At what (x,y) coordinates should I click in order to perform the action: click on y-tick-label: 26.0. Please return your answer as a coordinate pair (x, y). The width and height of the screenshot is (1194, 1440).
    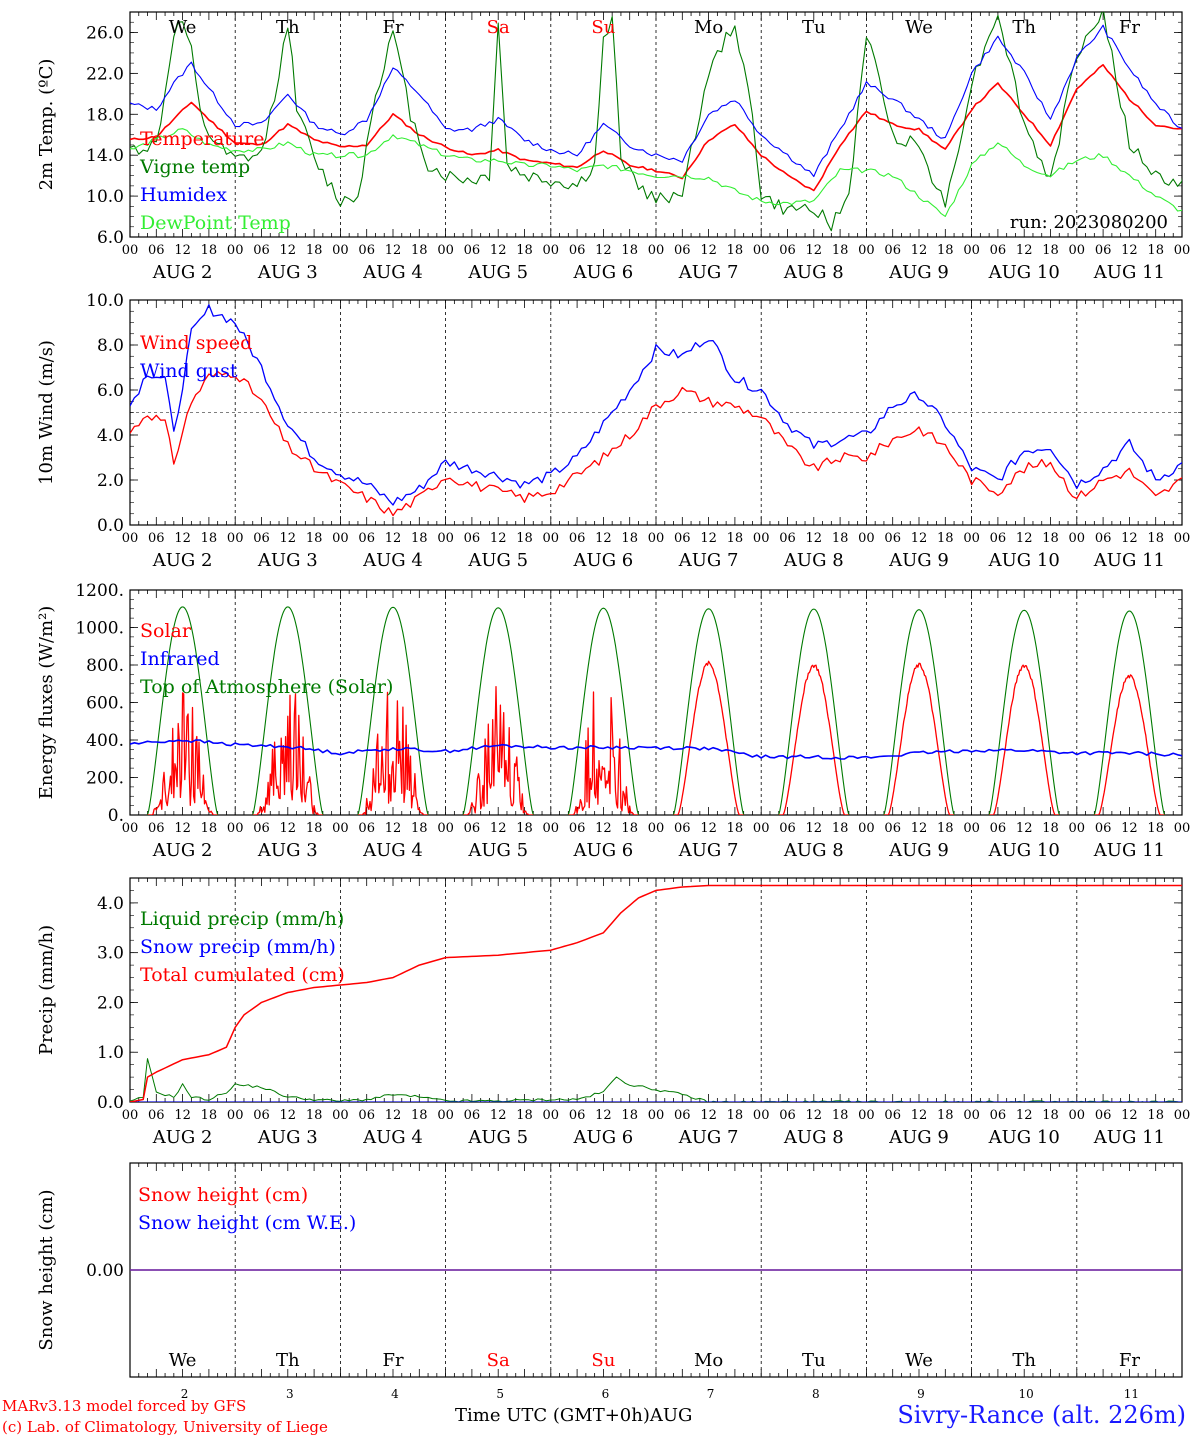
    Looking at the image, I should click on (105, 33).